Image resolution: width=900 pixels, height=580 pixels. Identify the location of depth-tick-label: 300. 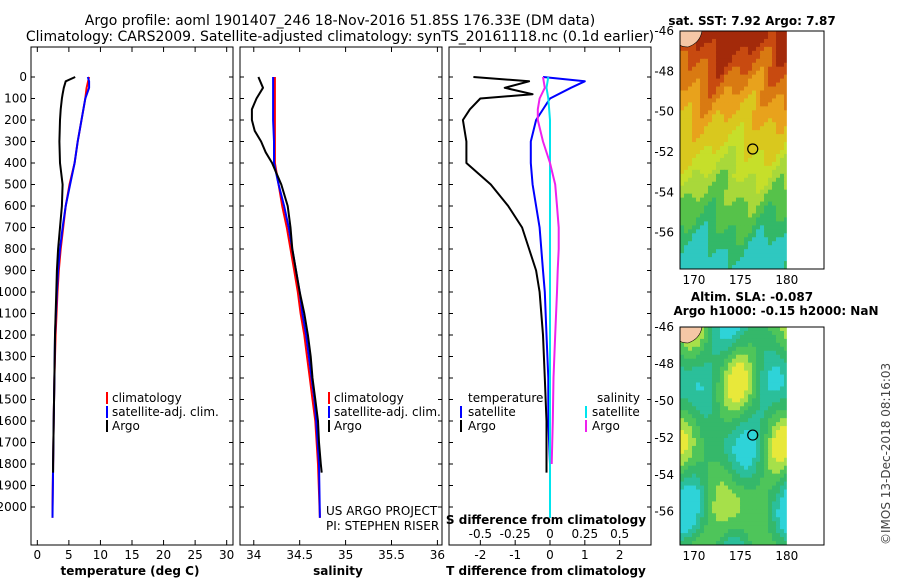
(15, 142).